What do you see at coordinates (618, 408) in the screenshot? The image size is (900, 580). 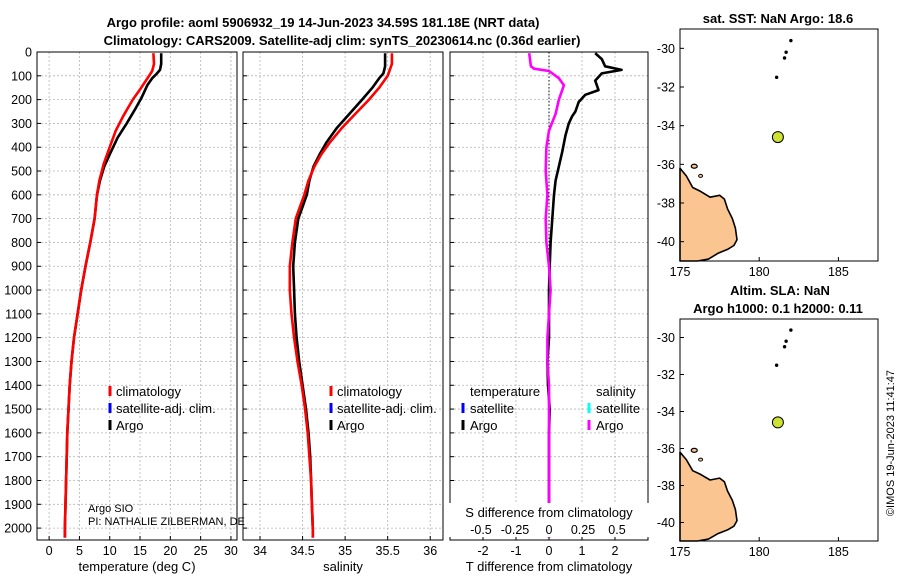 I see `difference-legend-s-label: satellite` at bounding box center [618, 408].